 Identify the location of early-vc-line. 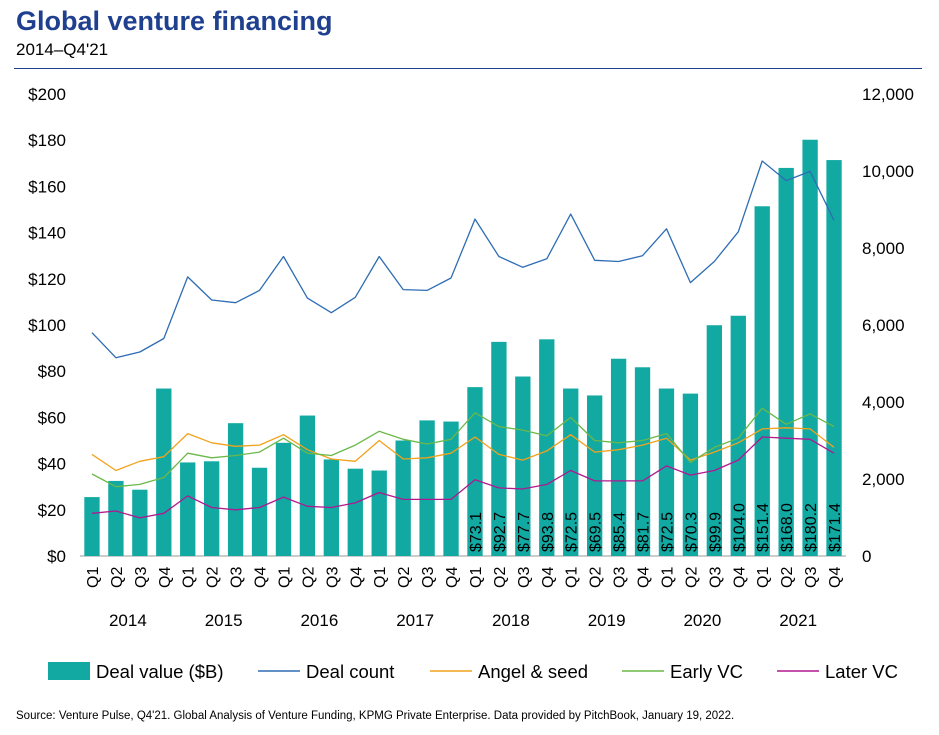
(463, 447).